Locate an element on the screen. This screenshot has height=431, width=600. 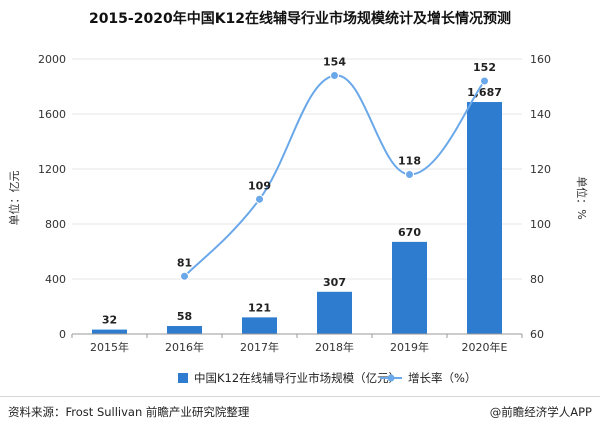
legend-line-marker is located at coordinates (391, 378).